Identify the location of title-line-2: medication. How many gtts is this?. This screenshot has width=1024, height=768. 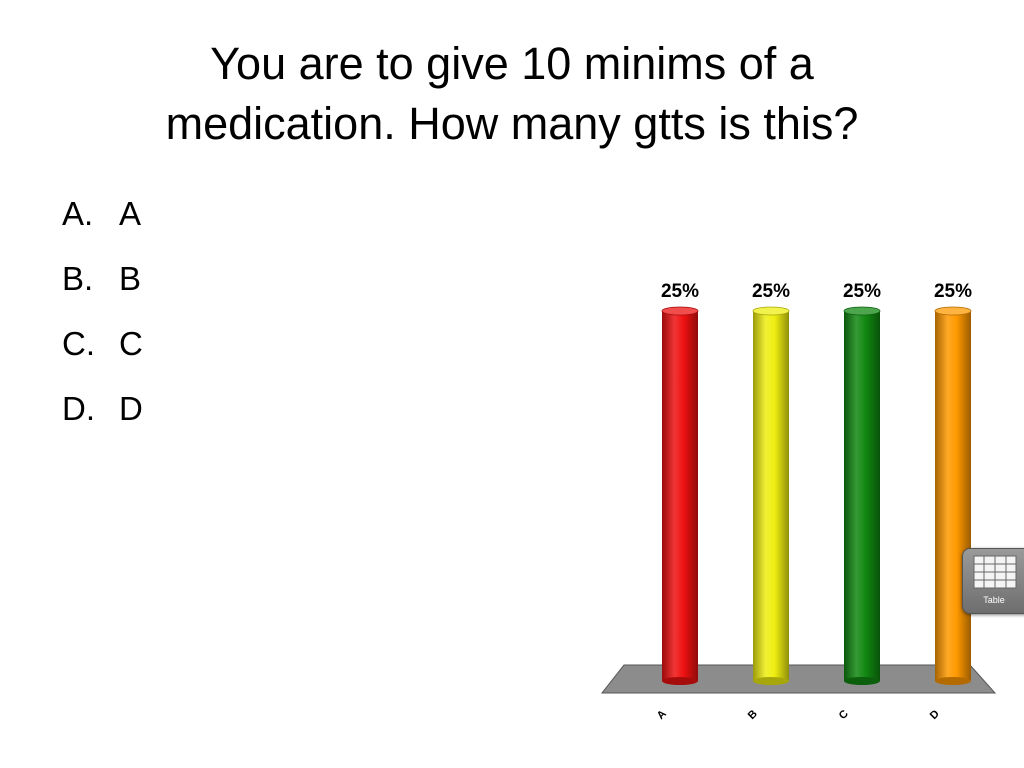
(512, 123).